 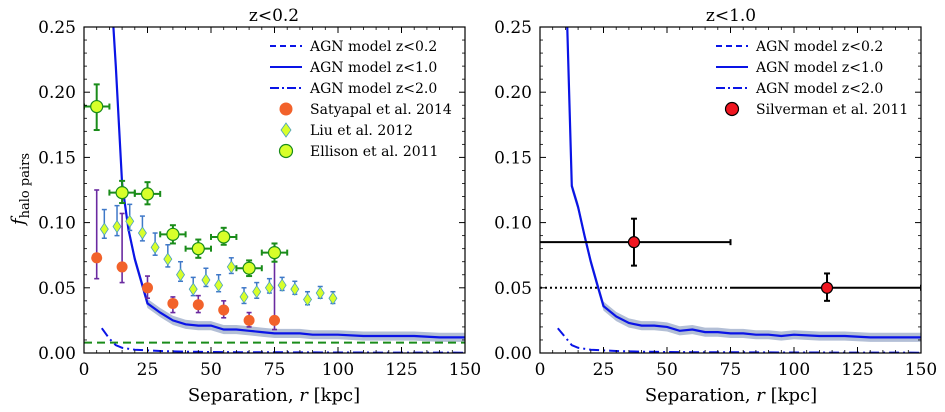 What do you see at coordinates (57, 354) in the screenshot?
I see `left-y-tick-label: 0.00` at bounding box center [57, 354].